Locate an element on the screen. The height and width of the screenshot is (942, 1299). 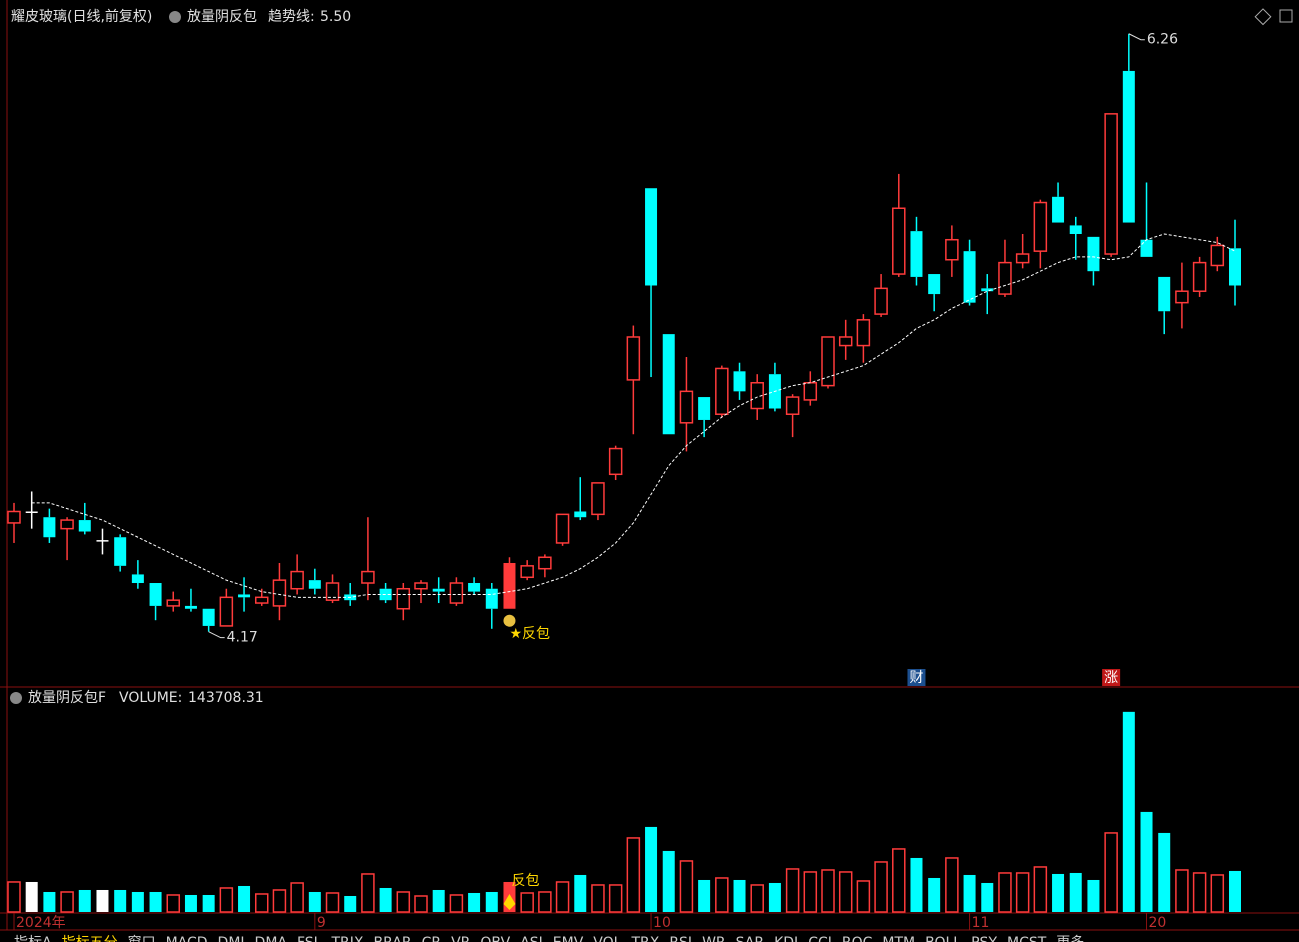
indicator-tab: SAR is located at coordinates (750, 938).